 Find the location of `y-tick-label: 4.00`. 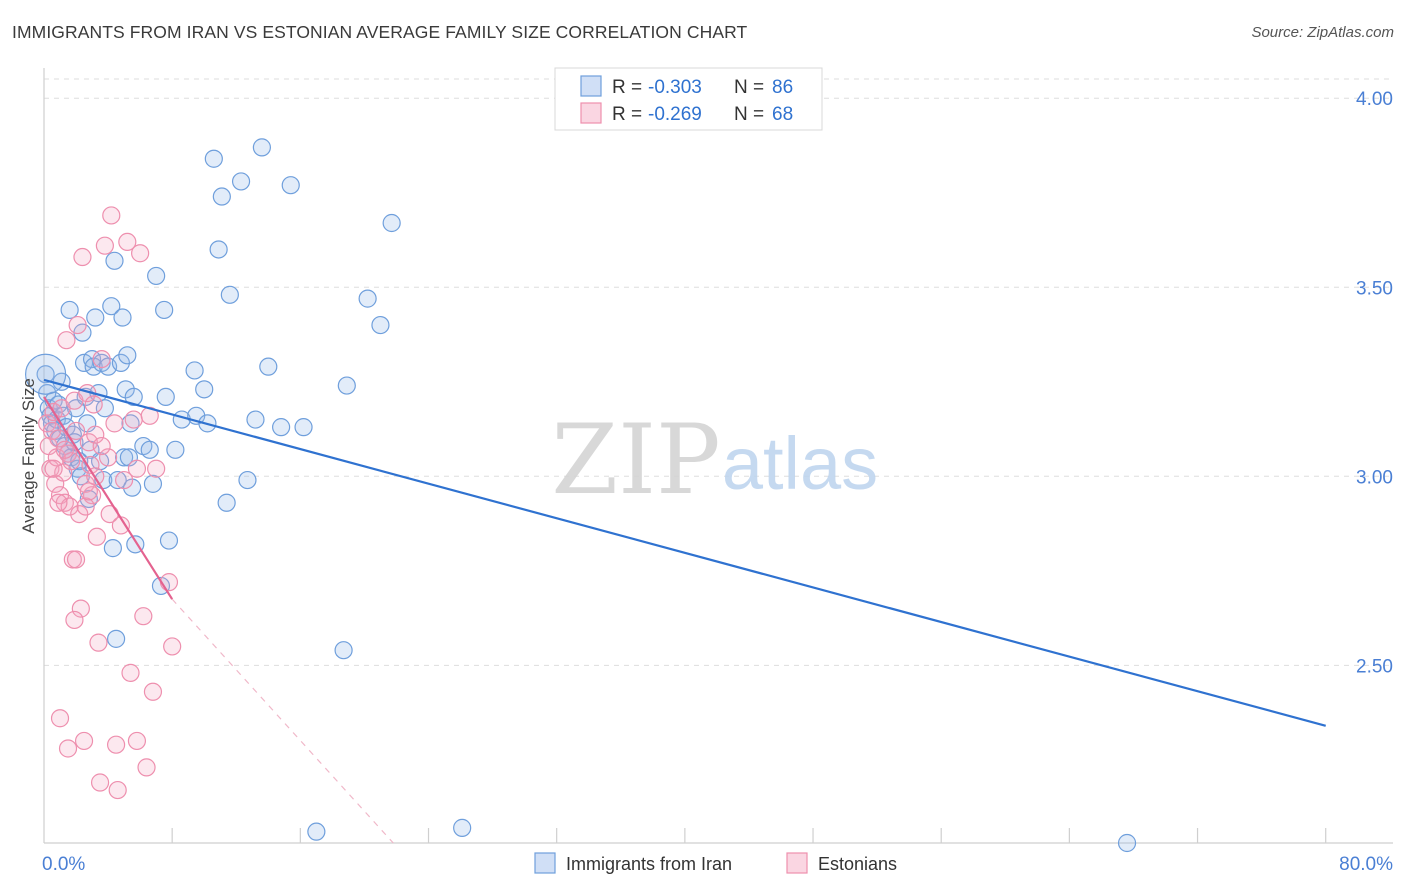

y-tick-label: 4.00 is located at coordinates (1374, 99).